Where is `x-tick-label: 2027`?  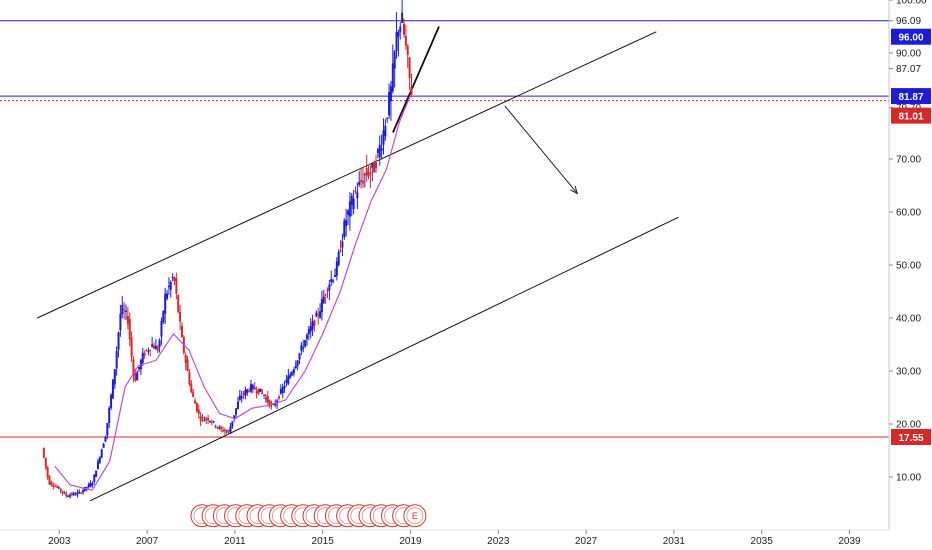 x-tick-label: 2027 is located at coordinates (586, 541).